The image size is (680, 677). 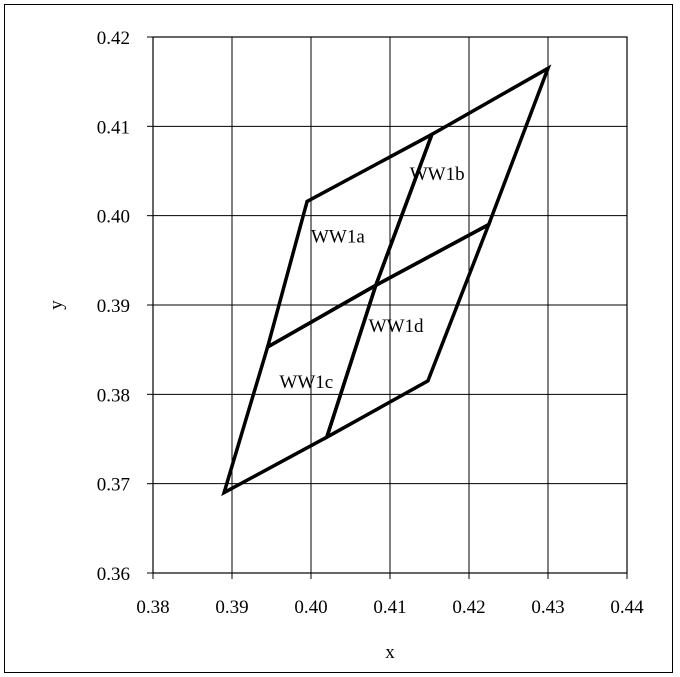 What do you see at coordinates (468, 607) in the screenshot?
I see `x-tick-label: 0.42` at bounding box center [468, 607].